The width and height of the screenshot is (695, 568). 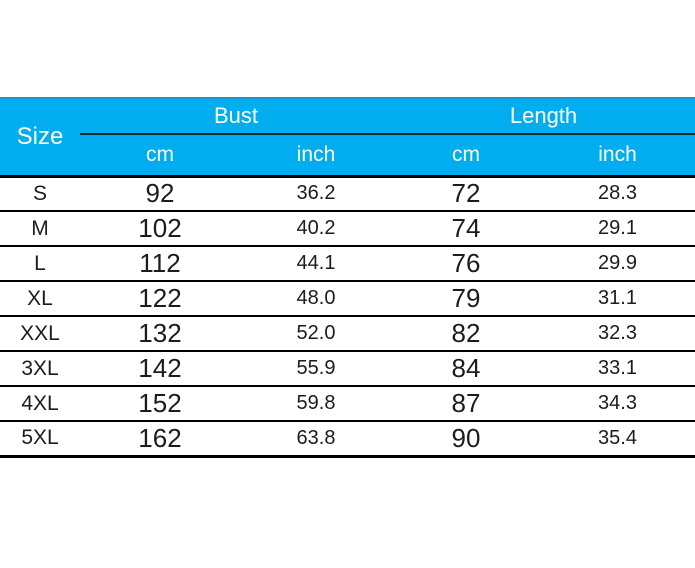 I want to click on table-row-xxl: XXL 132 52.0 82 32.3, so click(x=347, y=334).